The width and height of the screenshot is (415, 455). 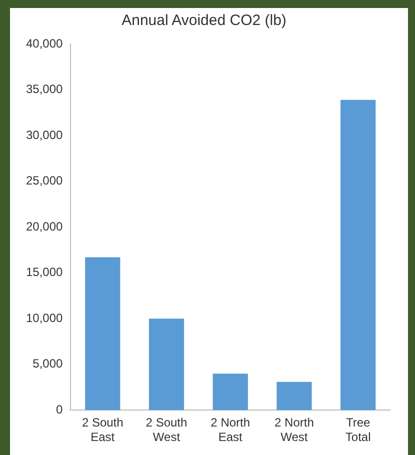 I want to click on y-tick-label: 30,000, so click(x=45, y=135).